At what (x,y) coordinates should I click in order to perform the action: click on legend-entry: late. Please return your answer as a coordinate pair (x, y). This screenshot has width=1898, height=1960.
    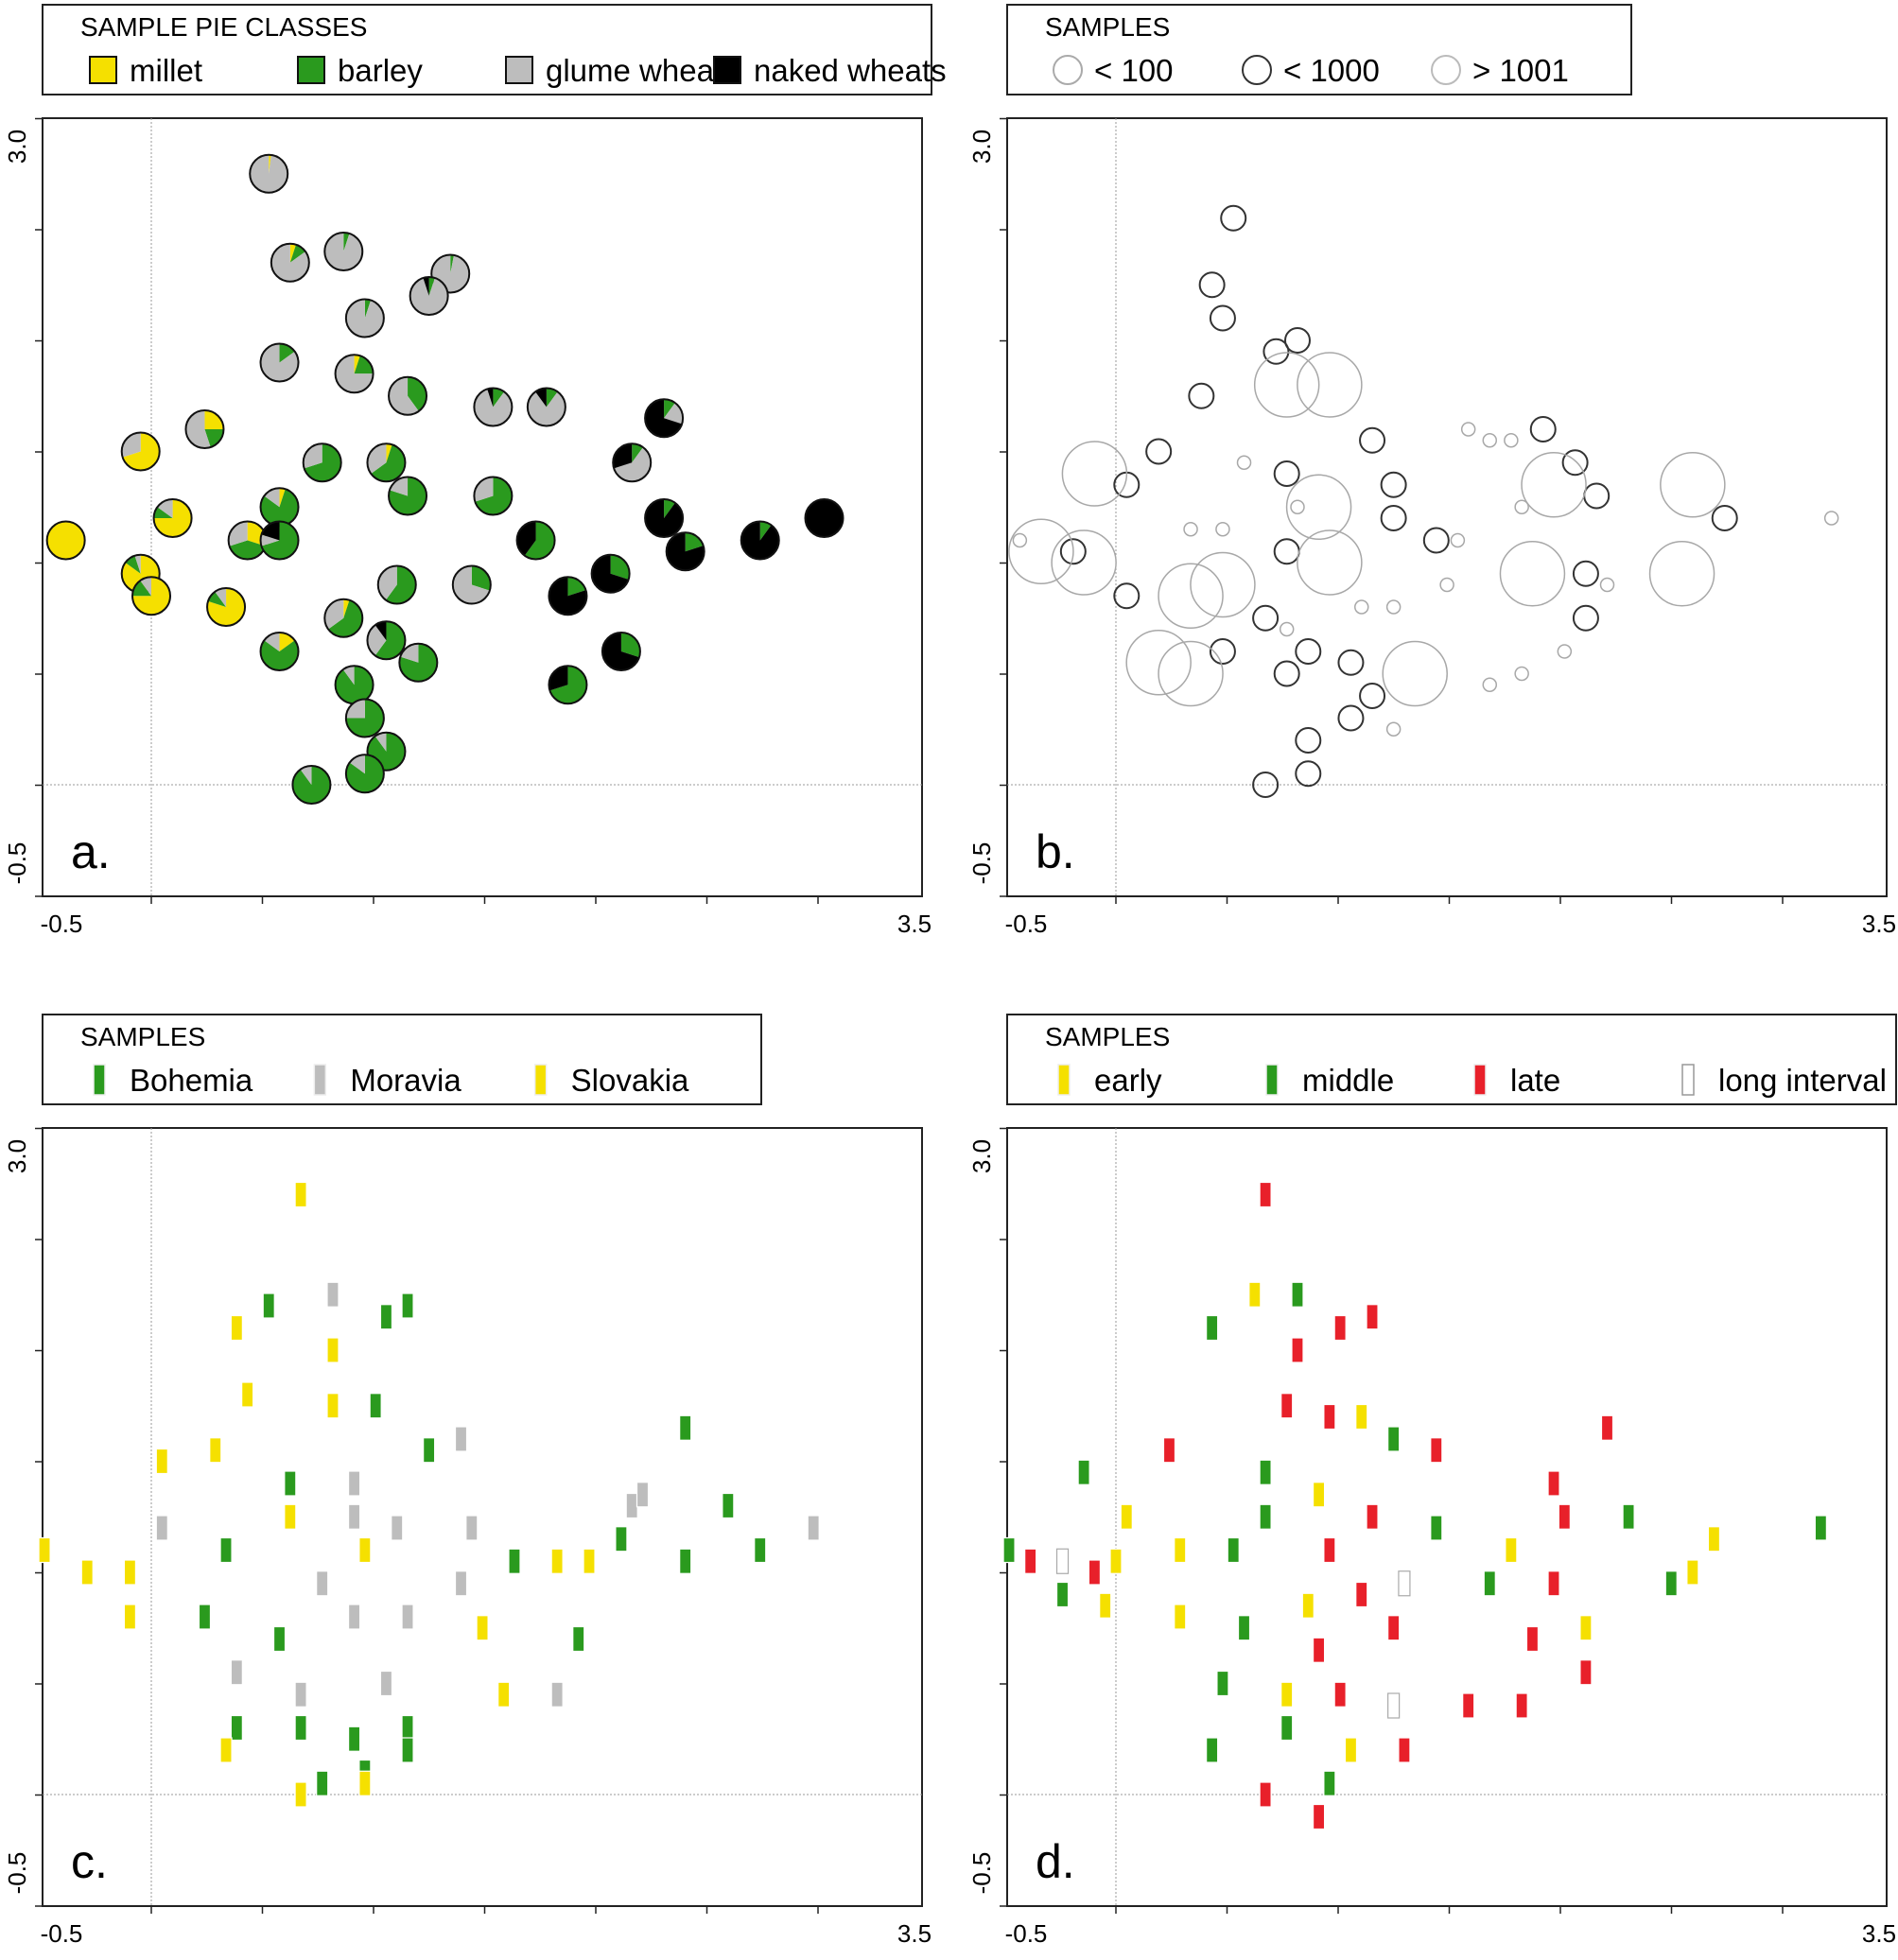
    Looking at the image, I should click on (1516, 1080).